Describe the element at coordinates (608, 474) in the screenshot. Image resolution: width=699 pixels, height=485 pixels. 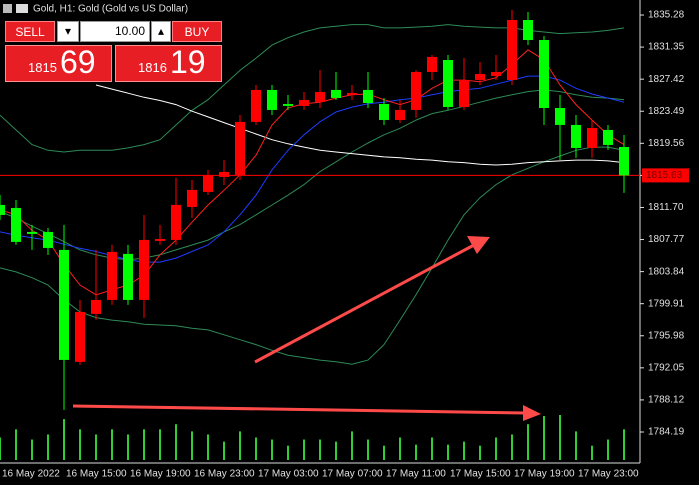
I see `x-tick-label: 17 May 23:00` at that location.